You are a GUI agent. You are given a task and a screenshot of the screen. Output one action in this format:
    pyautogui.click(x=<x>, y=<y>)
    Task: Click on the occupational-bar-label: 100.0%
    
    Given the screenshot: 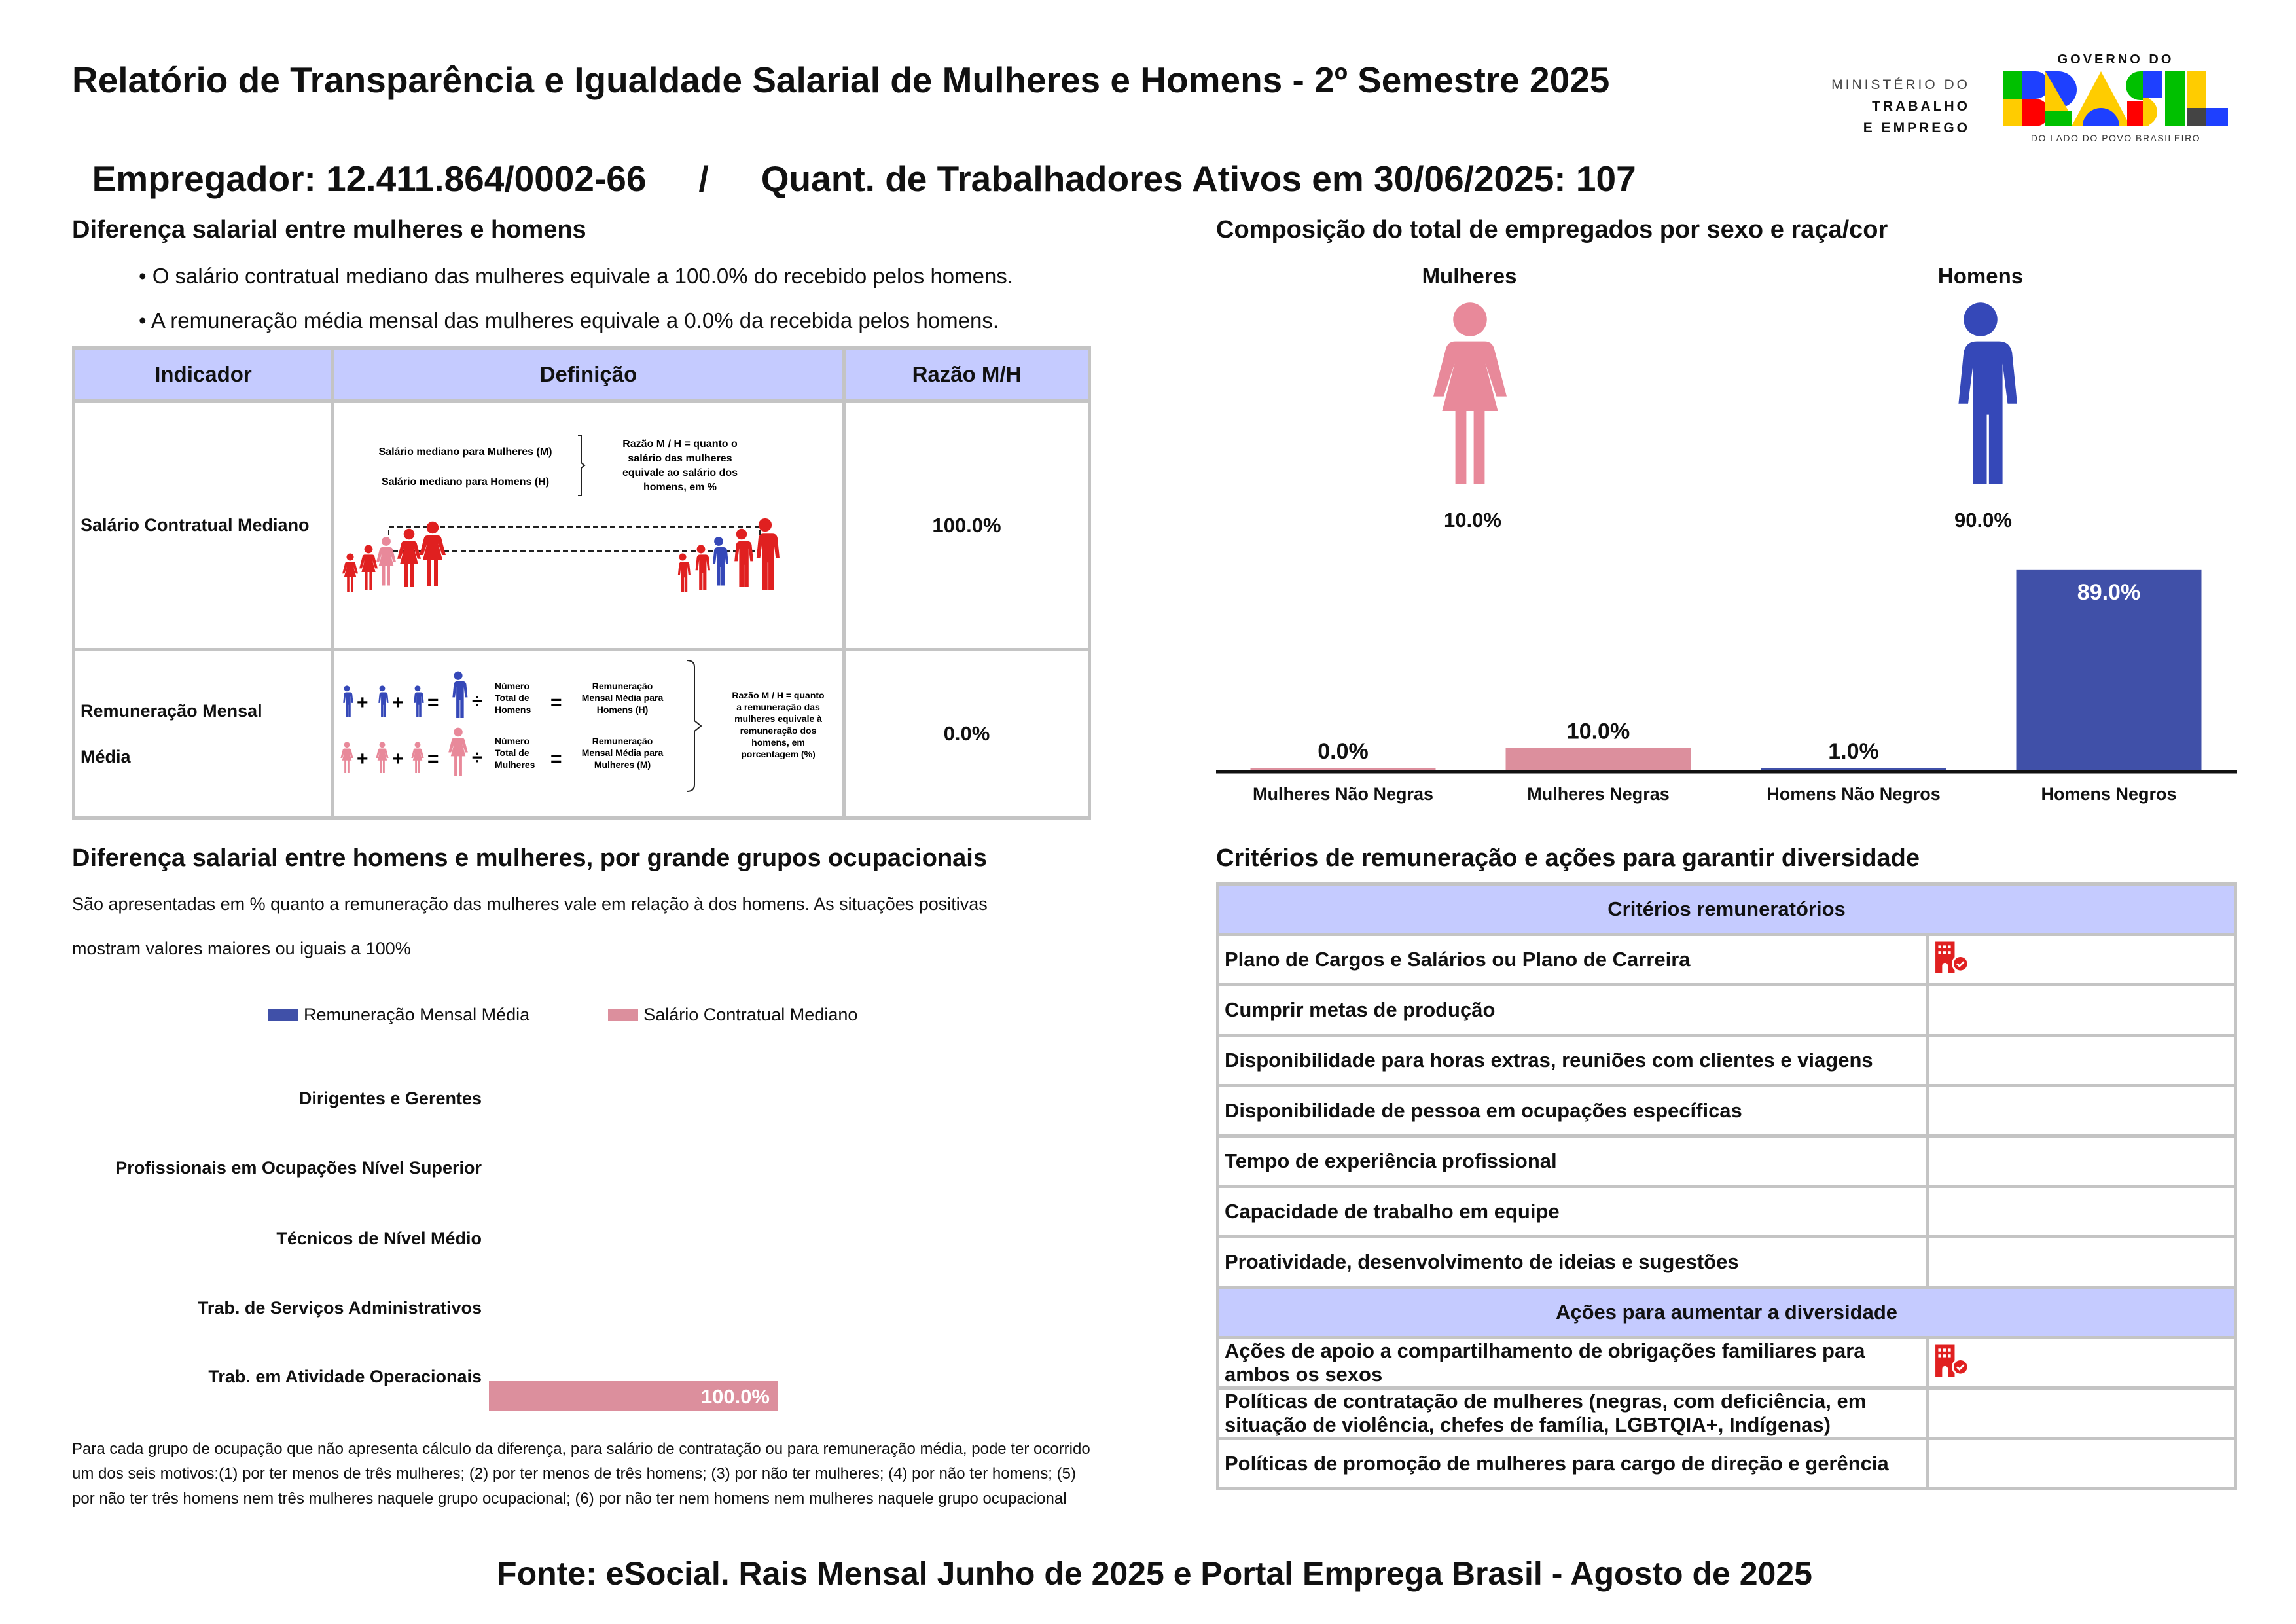 What is the action you would take?
    pyautogui.click(x=735, y=1396)
    